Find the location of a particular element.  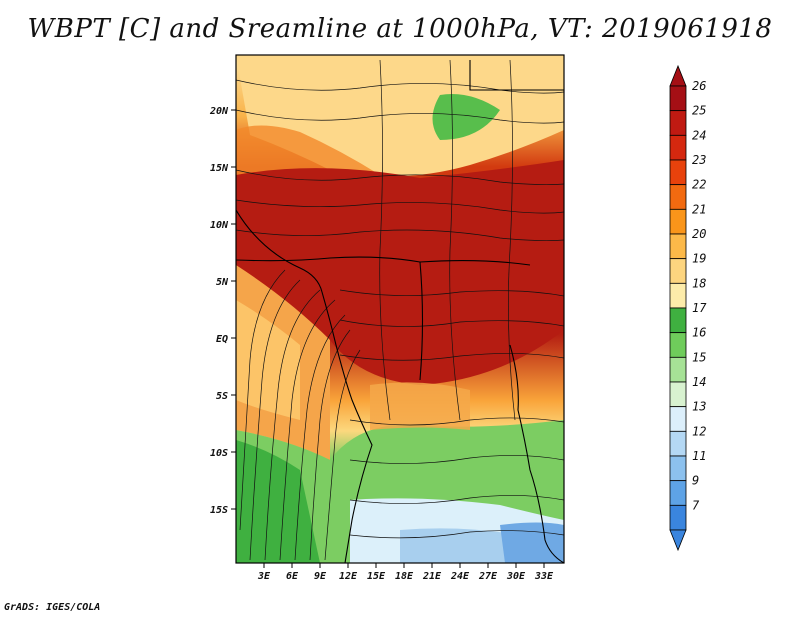

lon-label: 24E is located at coordinates (460, 576).